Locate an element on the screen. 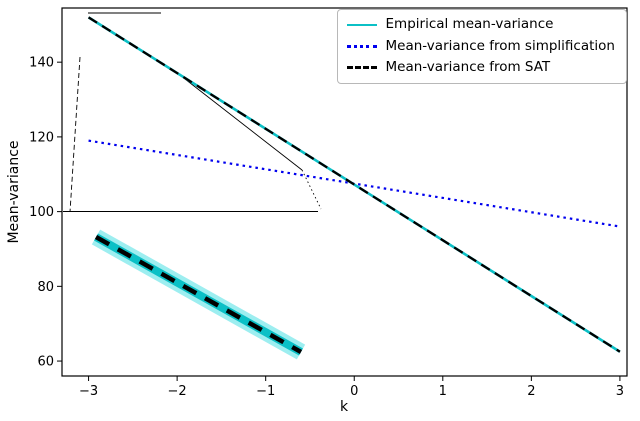 This screenshot has width=640, height=421. dotted-blue-line-sample is located at coordinates (361, 46).